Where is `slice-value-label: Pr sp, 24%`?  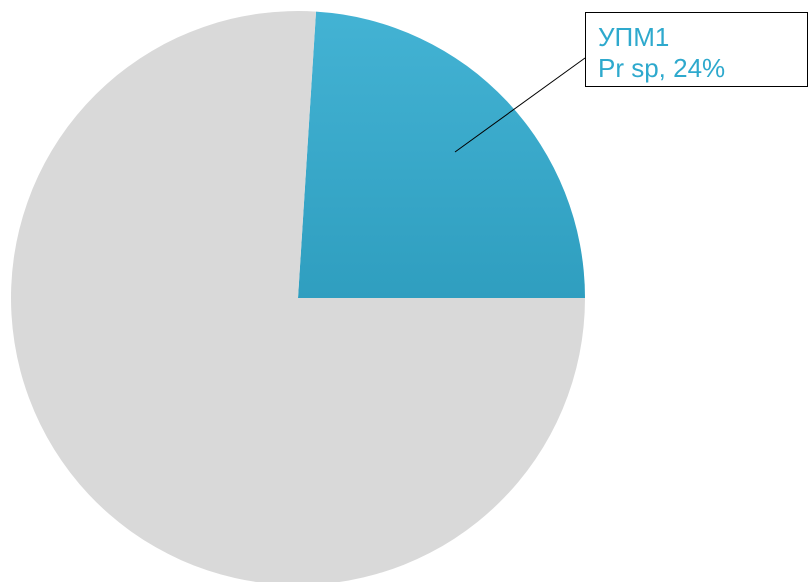 slice-value-label: Pr sp, 24% is located at coordinates (661, 68).